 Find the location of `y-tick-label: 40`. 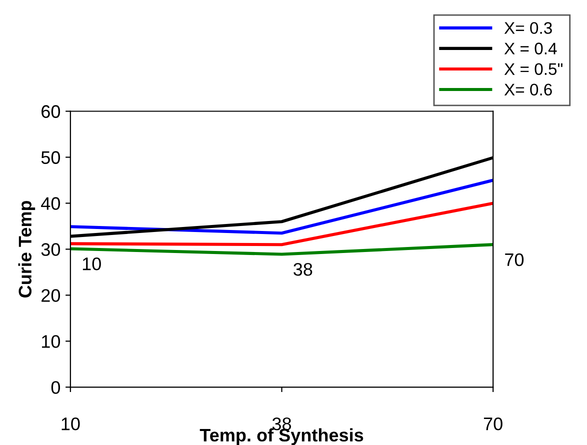

y-tick-label: 40 is located at coordinates (50, 203).